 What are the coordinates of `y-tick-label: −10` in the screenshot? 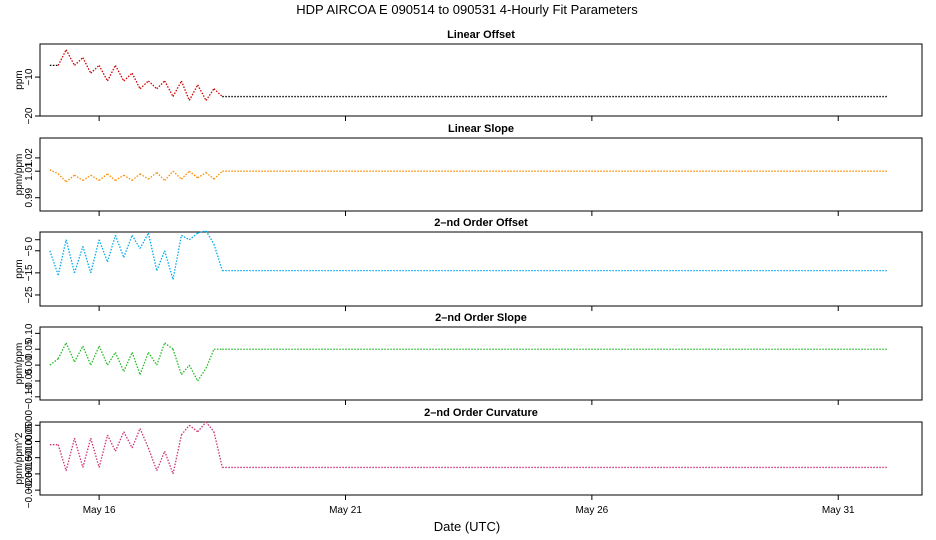 It's located at (29, 76).